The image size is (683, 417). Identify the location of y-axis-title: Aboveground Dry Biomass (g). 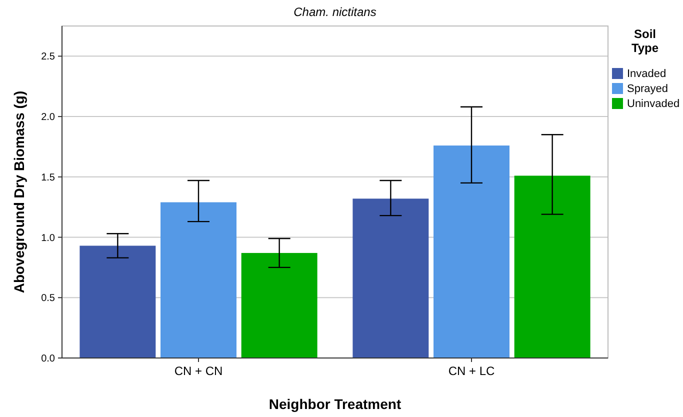
(19, 192).